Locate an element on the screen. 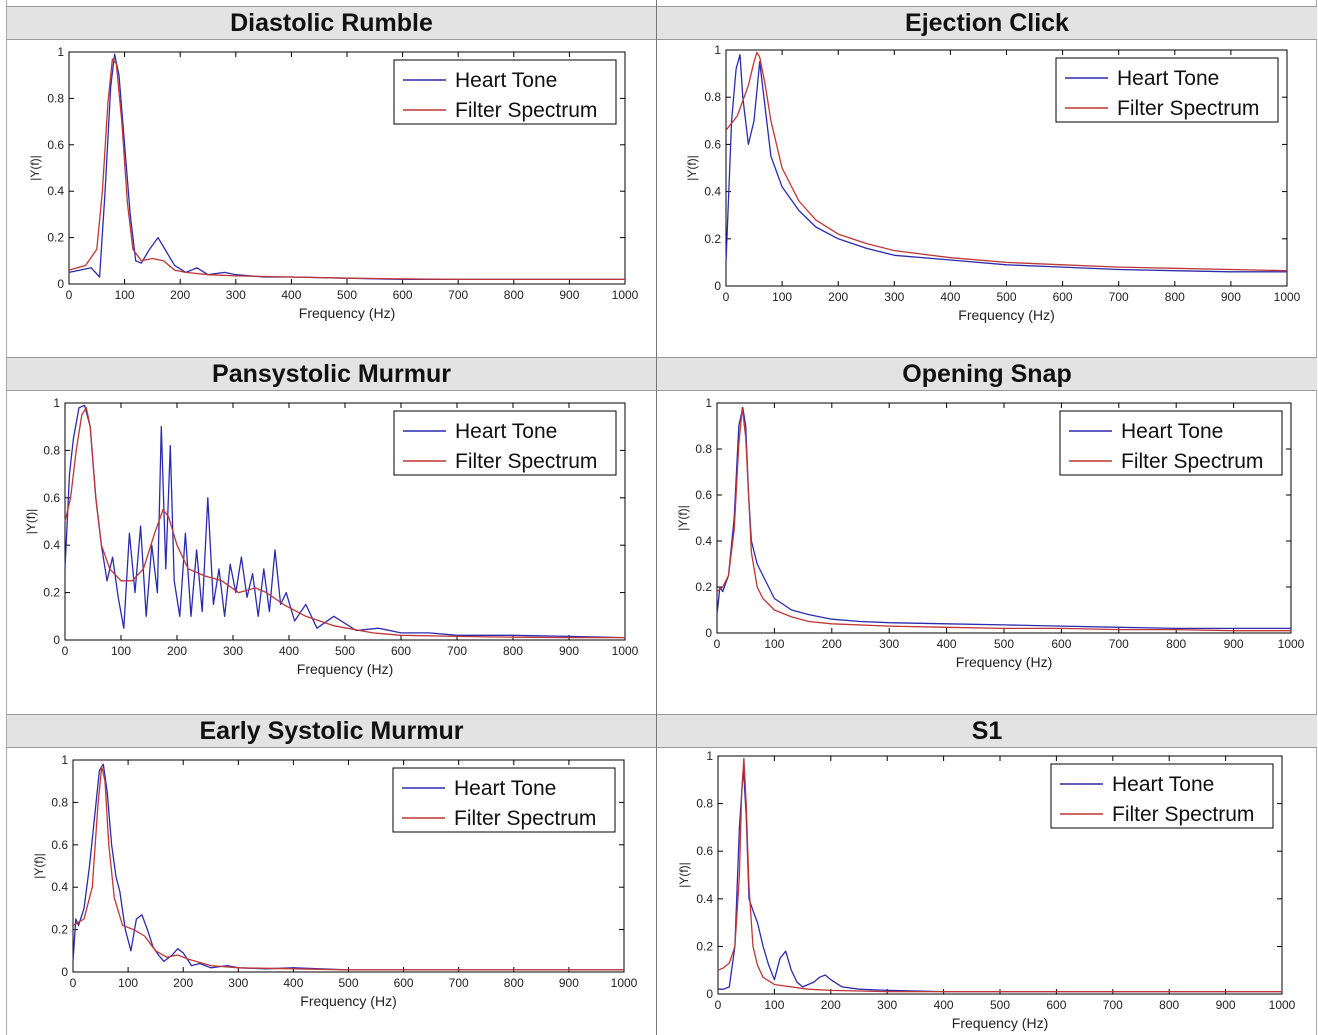  panel-title: S1 is located at coordinates (987, 731).